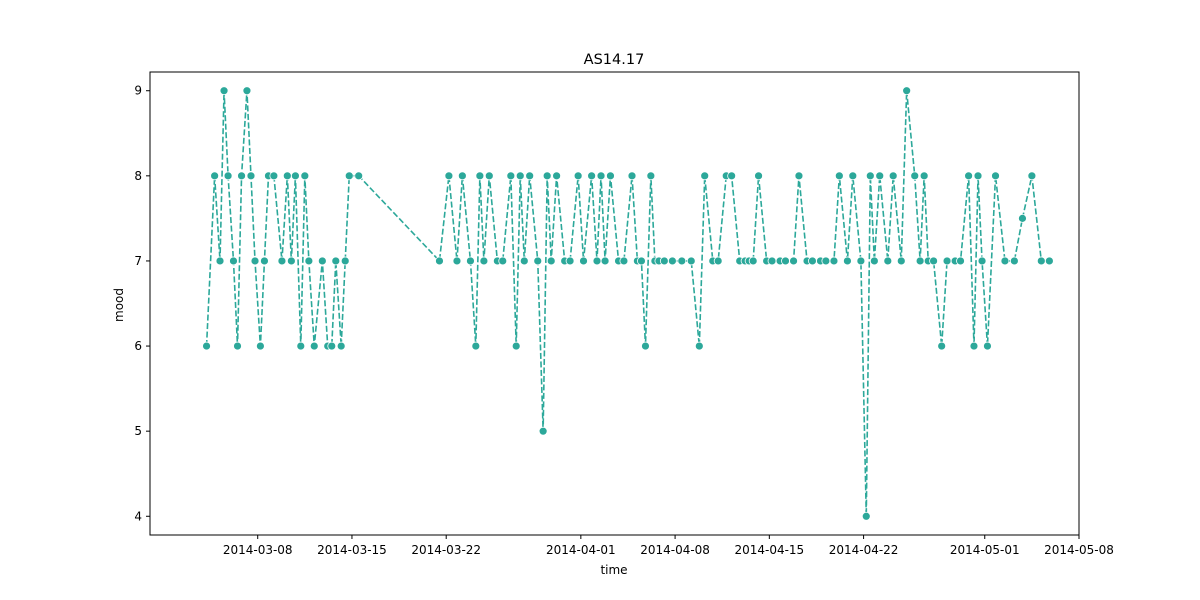  I want to click on x-axis-label: time, so click(613, 570).